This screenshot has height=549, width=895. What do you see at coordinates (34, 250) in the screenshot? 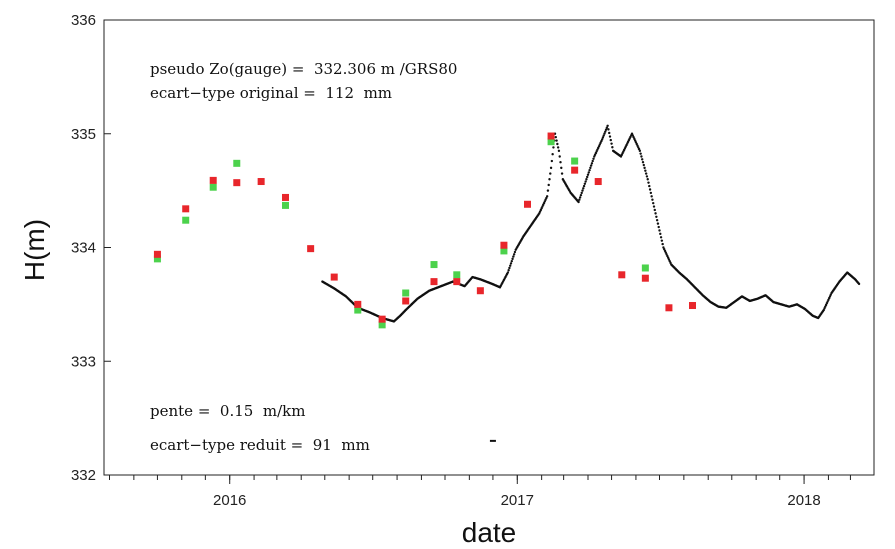
I see `y-axis-title: H(m)` at bounding box center [34, 250].